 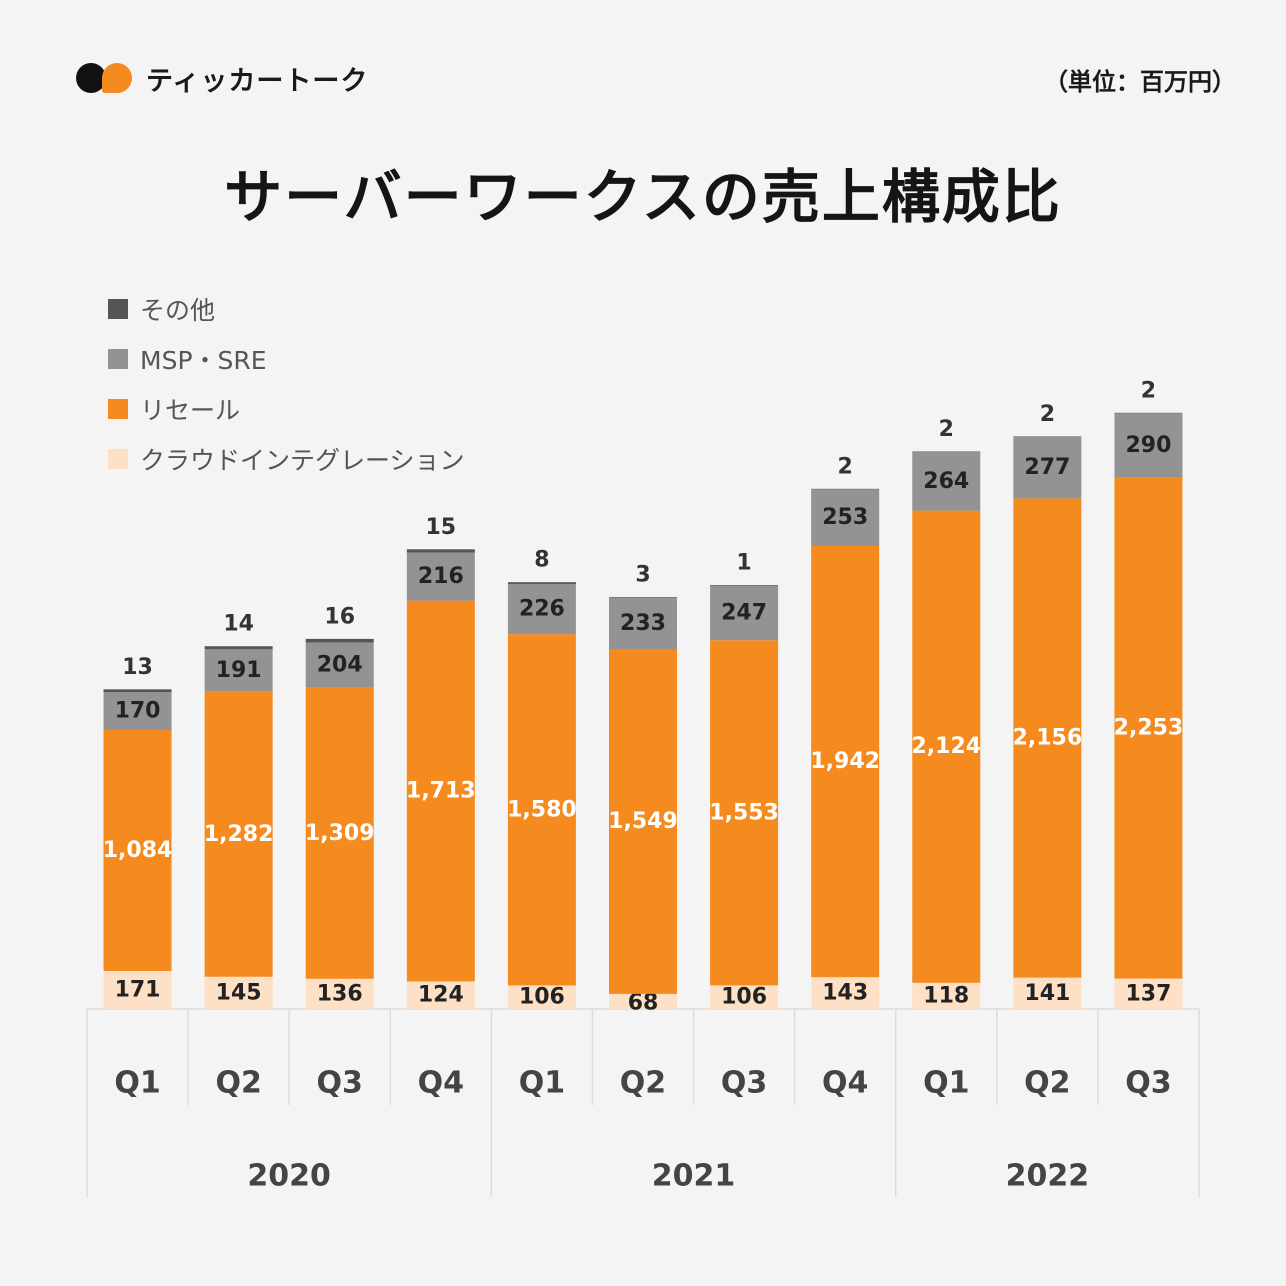 I want to click on logo-mark-icon, so click(x=106, y=78).